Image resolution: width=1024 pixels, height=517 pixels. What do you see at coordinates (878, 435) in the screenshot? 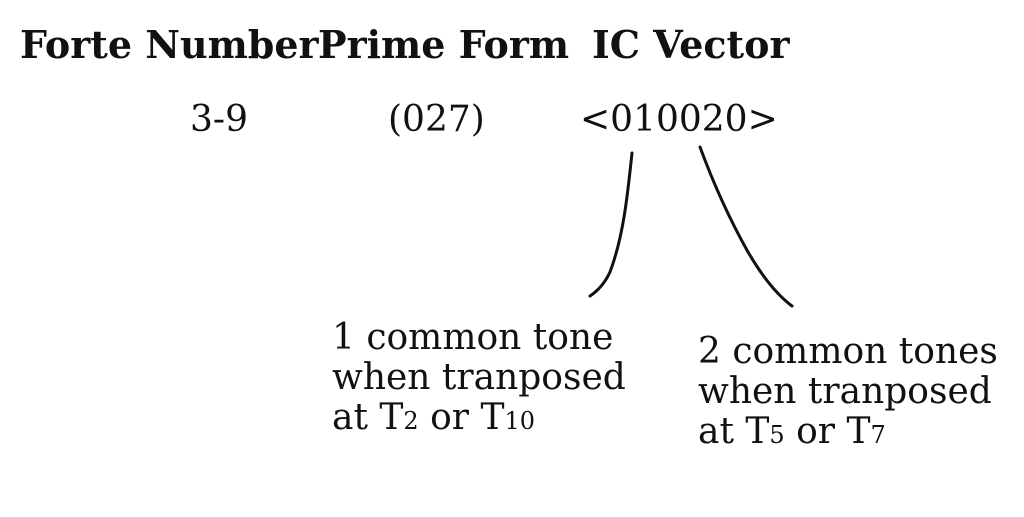
I see `annotation-right-sub2: 7` at bounding box center [878, 435].